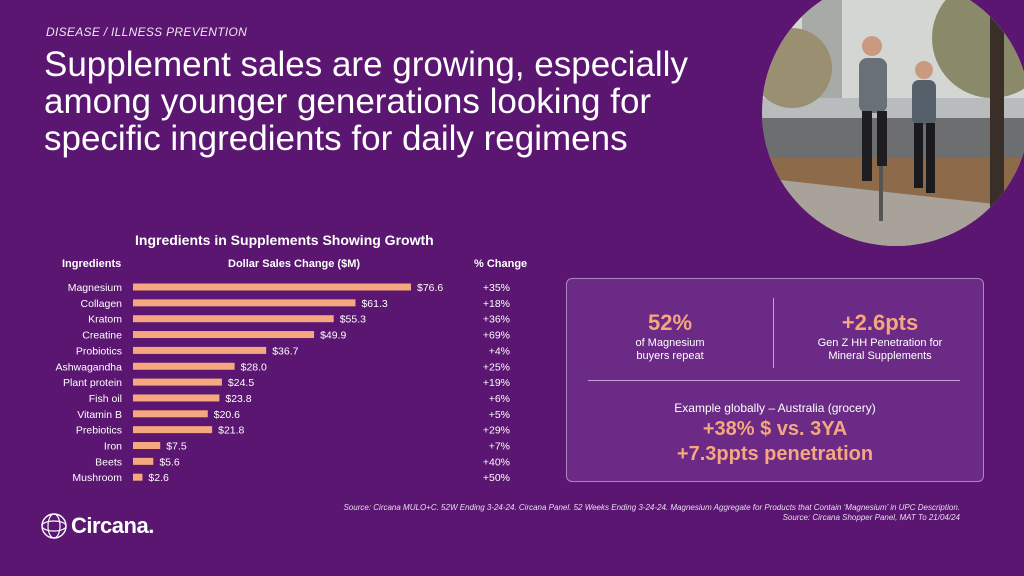  What do you see at coordinates (775, 454) in the screenshot?
I see `example-stat-penetration: +7.3ppts penetration` at bounding box center [775, 454].